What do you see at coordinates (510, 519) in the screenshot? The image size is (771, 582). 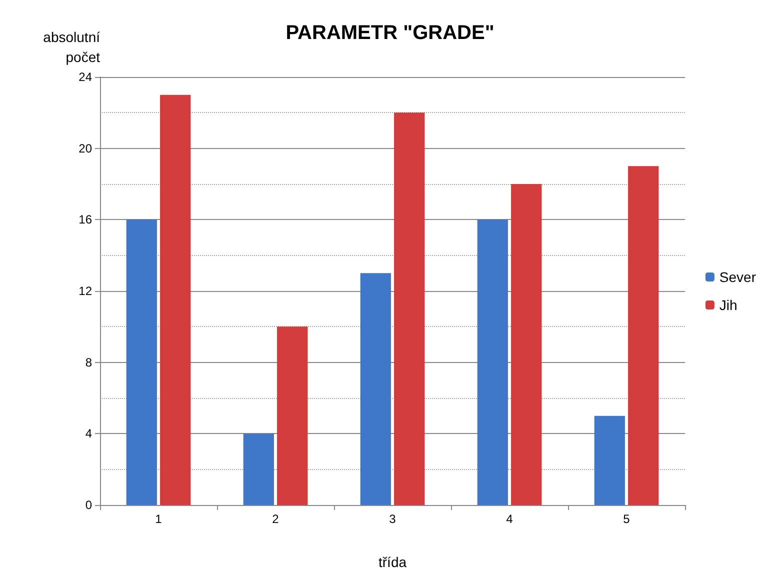 I see `x-tick-label: 4` at bounding box center [510, 519].